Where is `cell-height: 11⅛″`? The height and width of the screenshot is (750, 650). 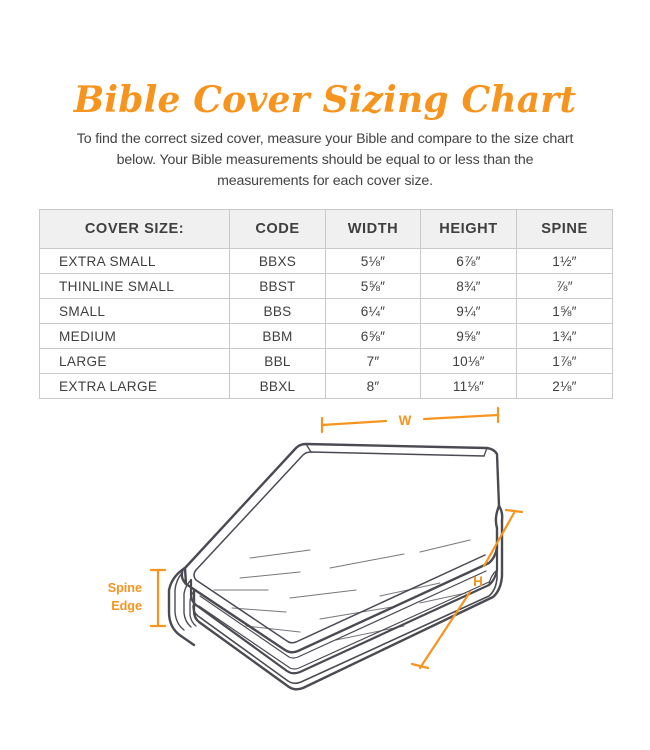 cell-height: 11⅛″ is located at coordinates (468, 386).